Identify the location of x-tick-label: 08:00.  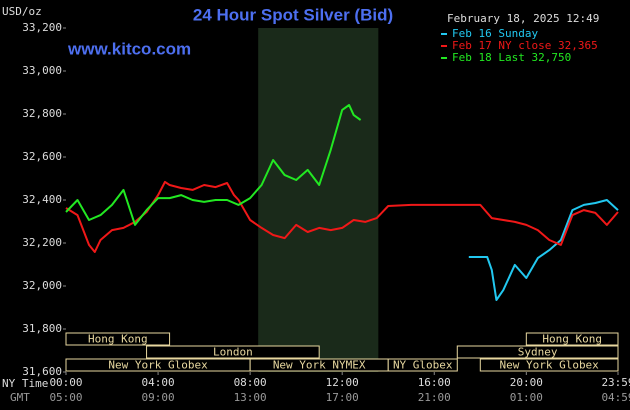
(250, 382).